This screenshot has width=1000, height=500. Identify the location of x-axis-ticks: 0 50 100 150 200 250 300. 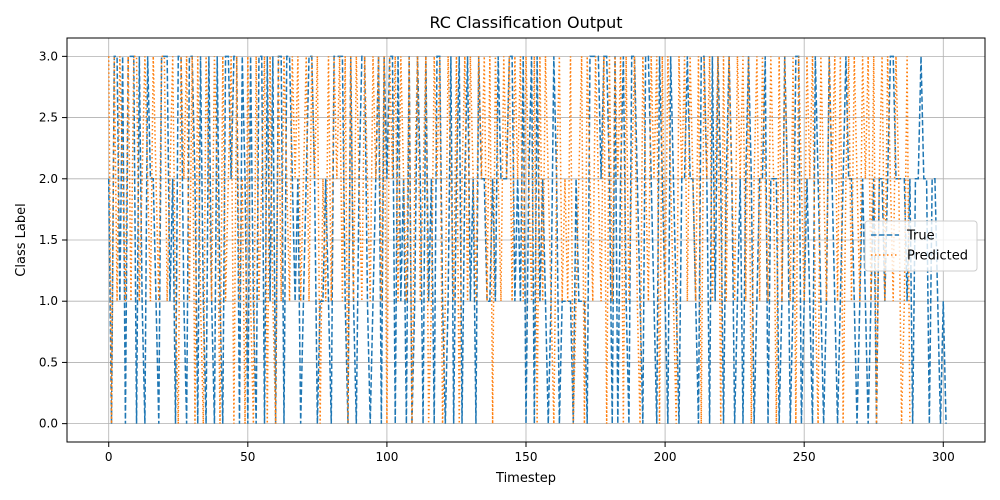
(530, 453).